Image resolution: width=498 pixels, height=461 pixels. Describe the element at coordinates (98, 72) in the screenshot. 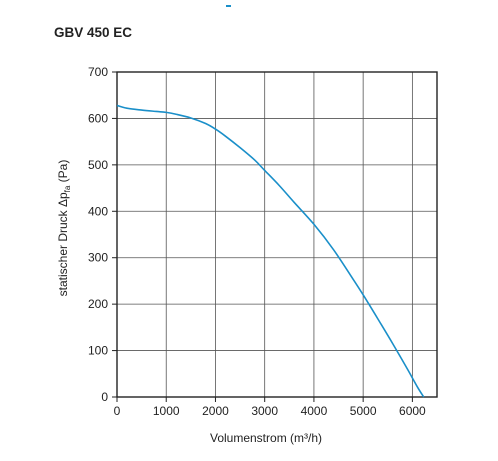

I see `y-tick-label: 700` at that location.